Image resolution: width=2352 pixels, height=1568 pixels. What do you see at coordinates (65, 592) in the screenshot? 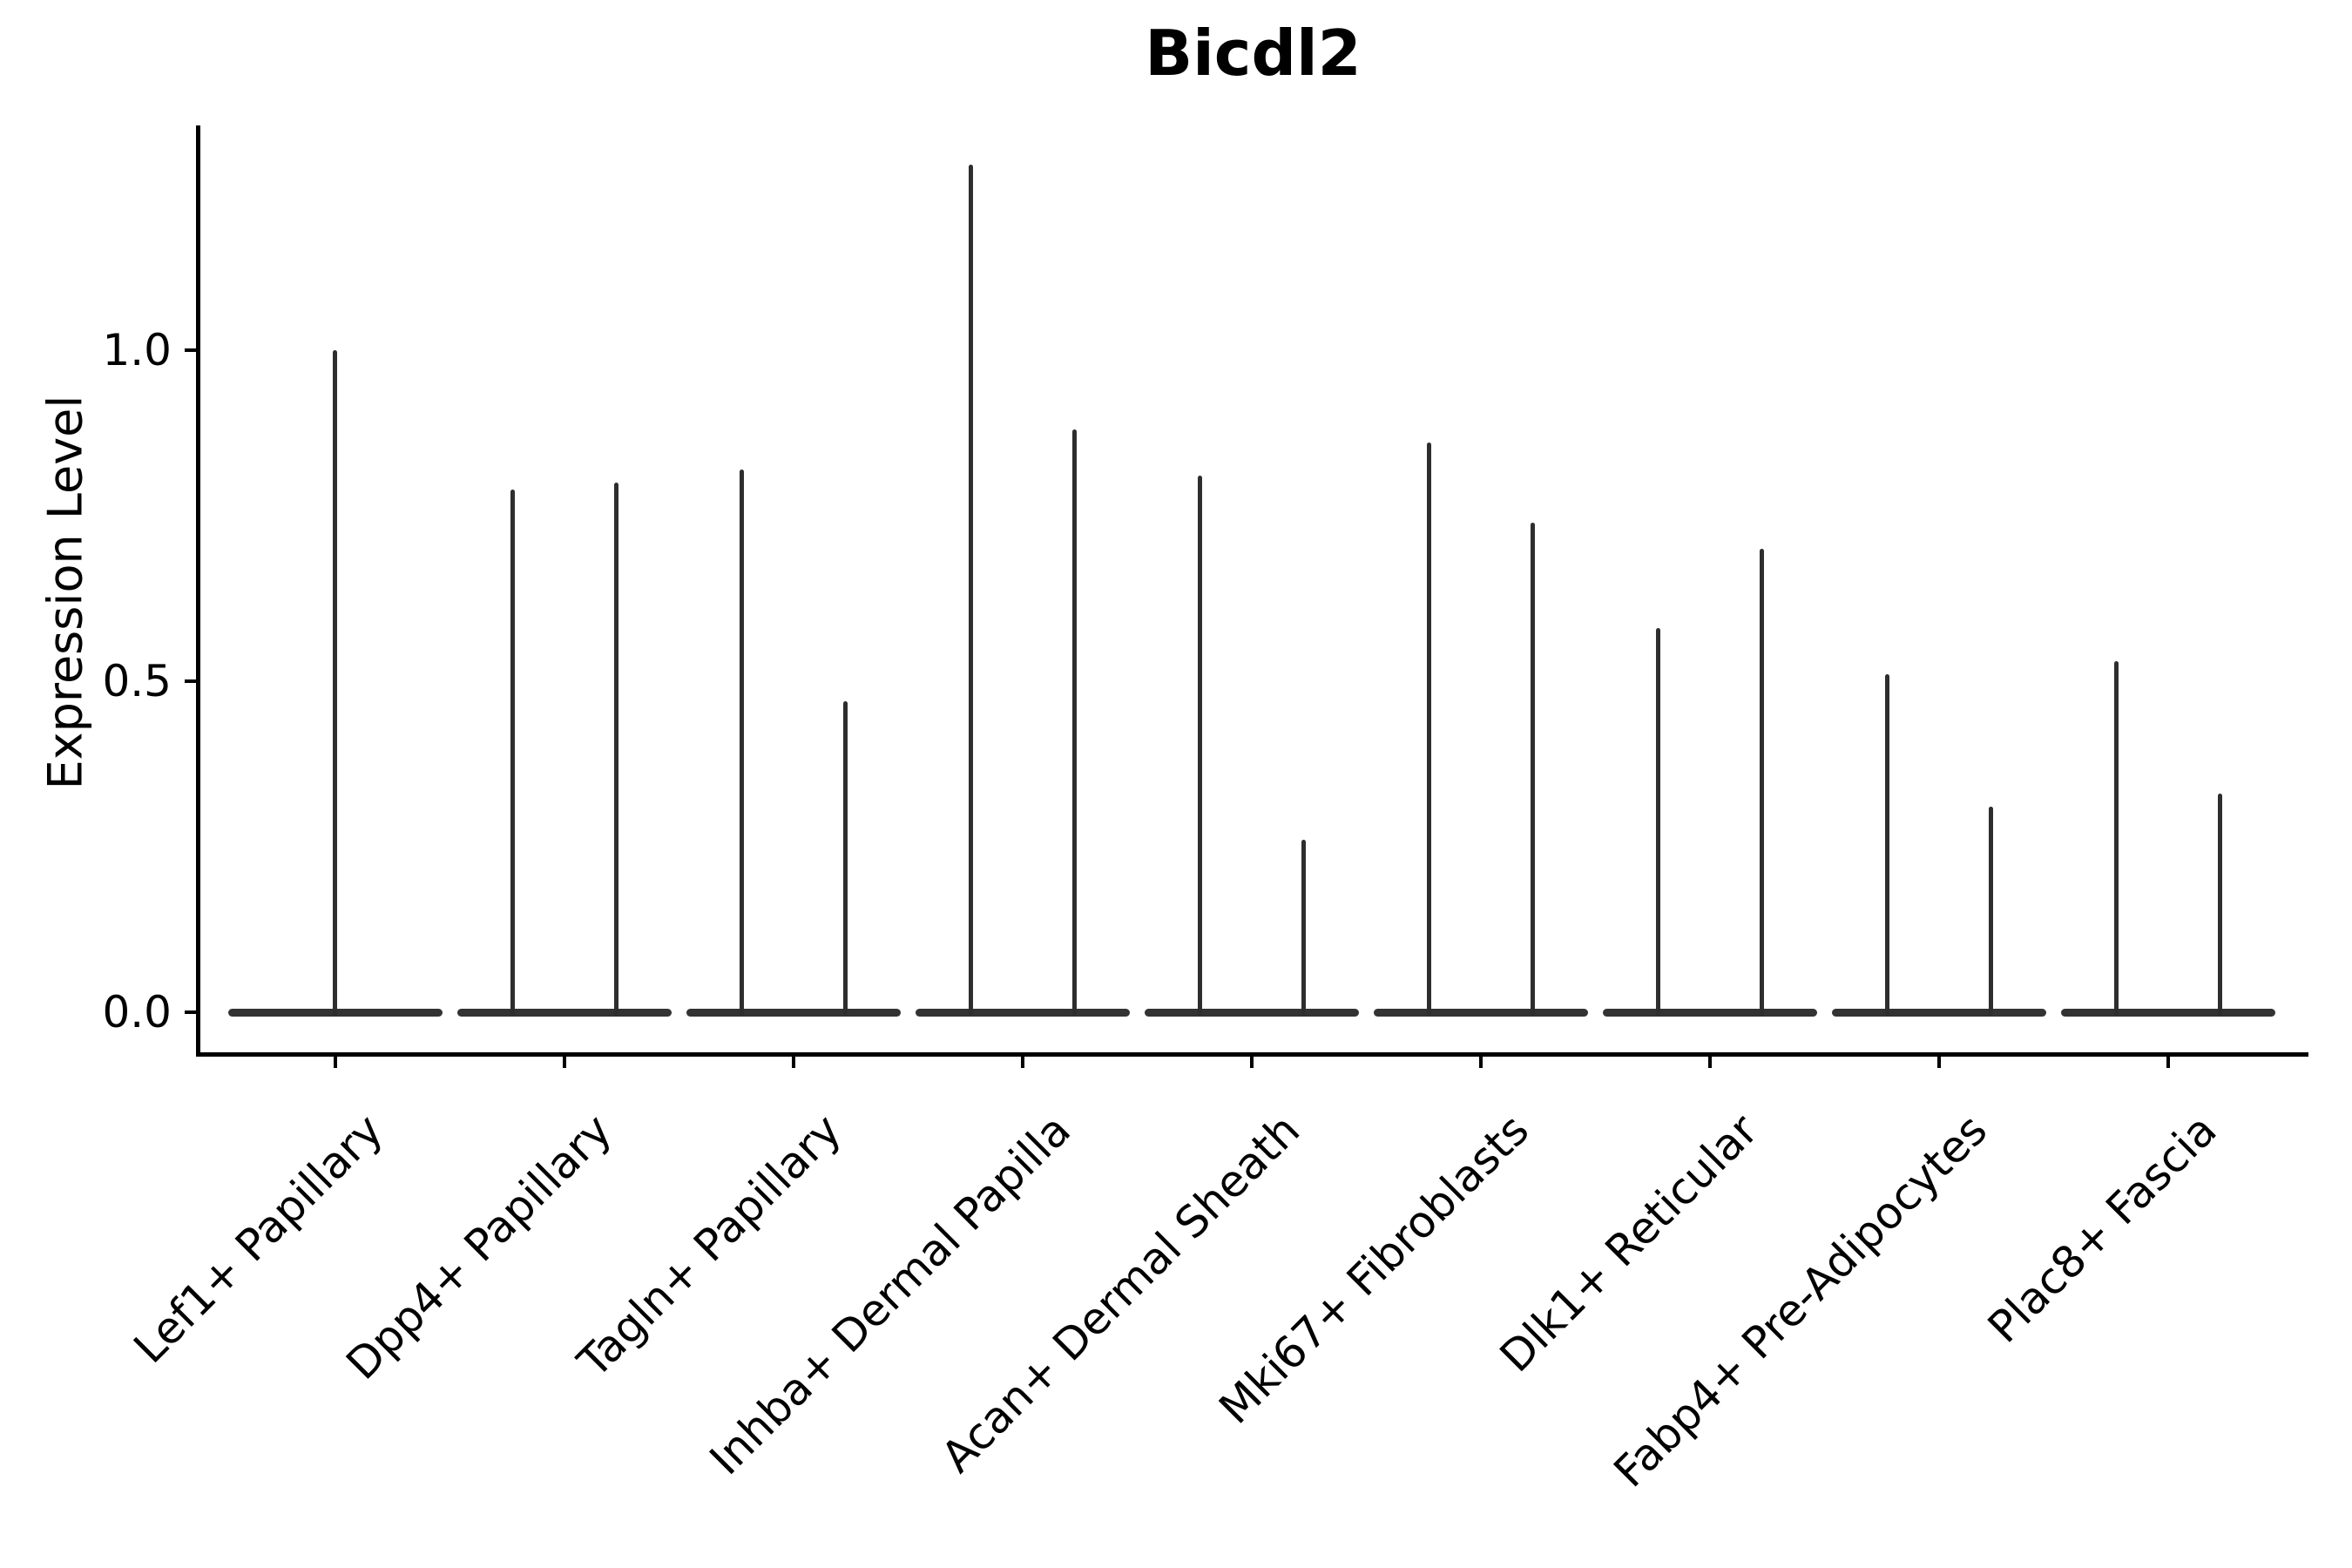
I see `y-axis-label: Expression Level` at bounding box center [65, 592].